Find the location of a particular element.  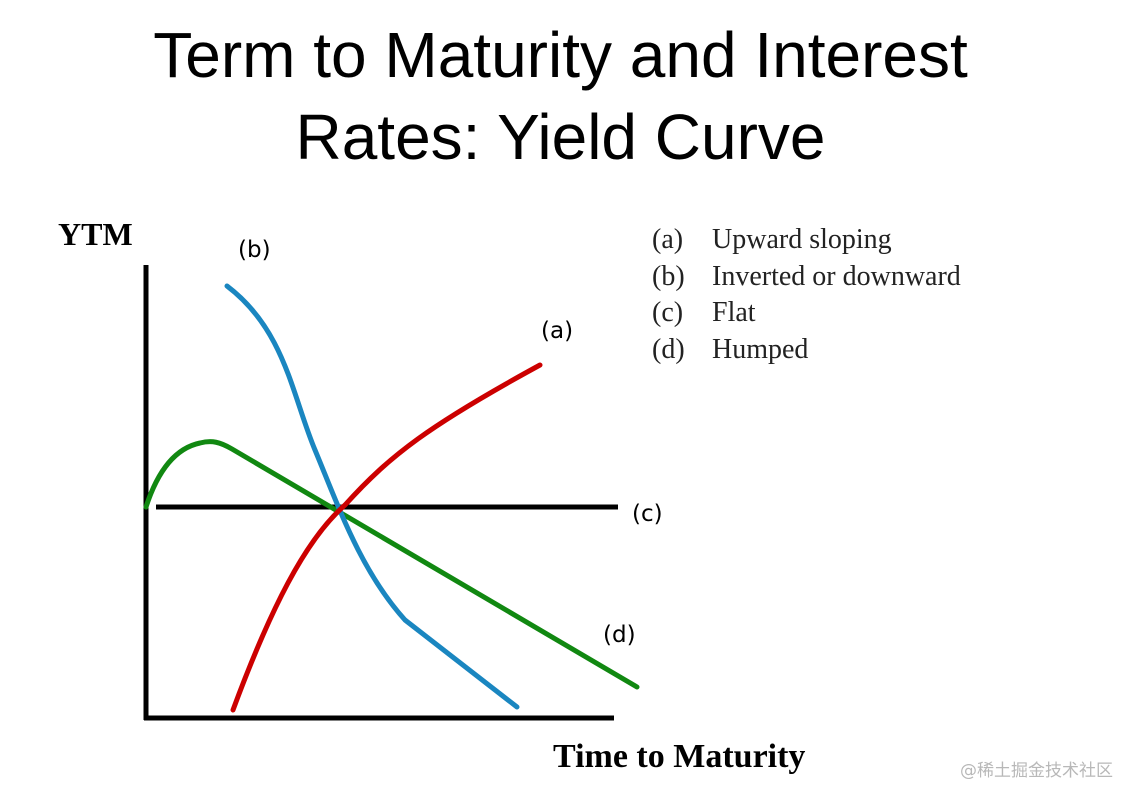

legend-key: (d) is located at coordinates (668, 349).